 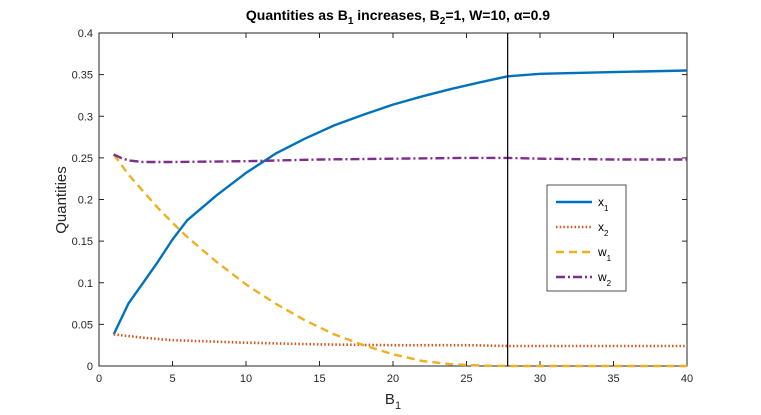 I want to click on x-tick-label: 30, so click(x=540, y=379).